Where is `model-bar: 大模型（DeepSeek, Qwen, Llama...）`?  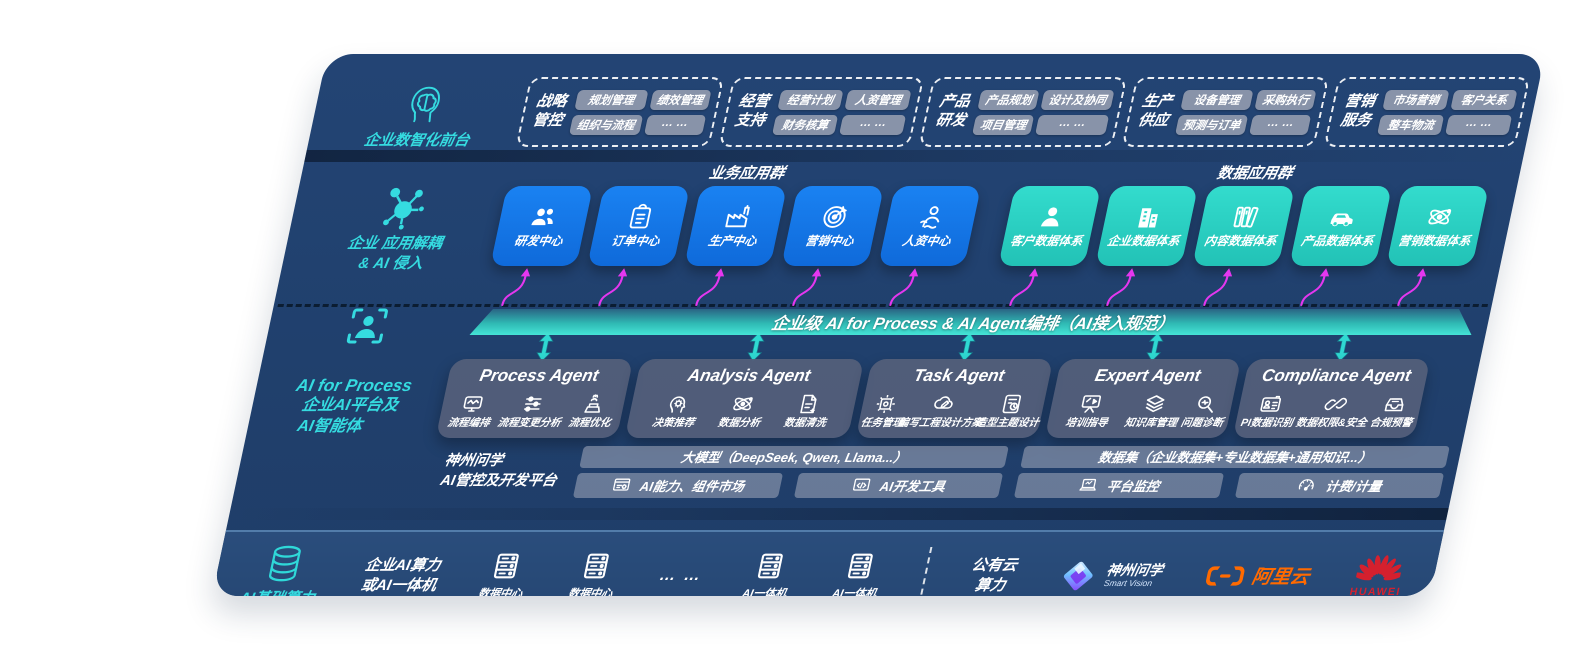
model-bar: 大模型（DeepSeek, Qwen, Llama...） is located at coordinates (794, 456).